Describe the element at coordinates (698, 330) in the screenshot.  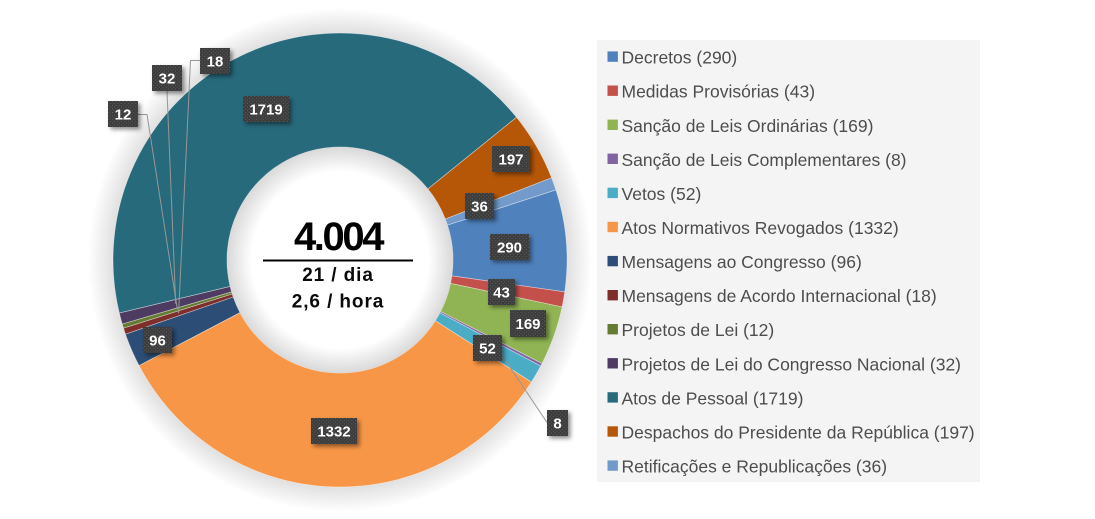
I see `svg-text: Projetos de Lei (12)` at that location.